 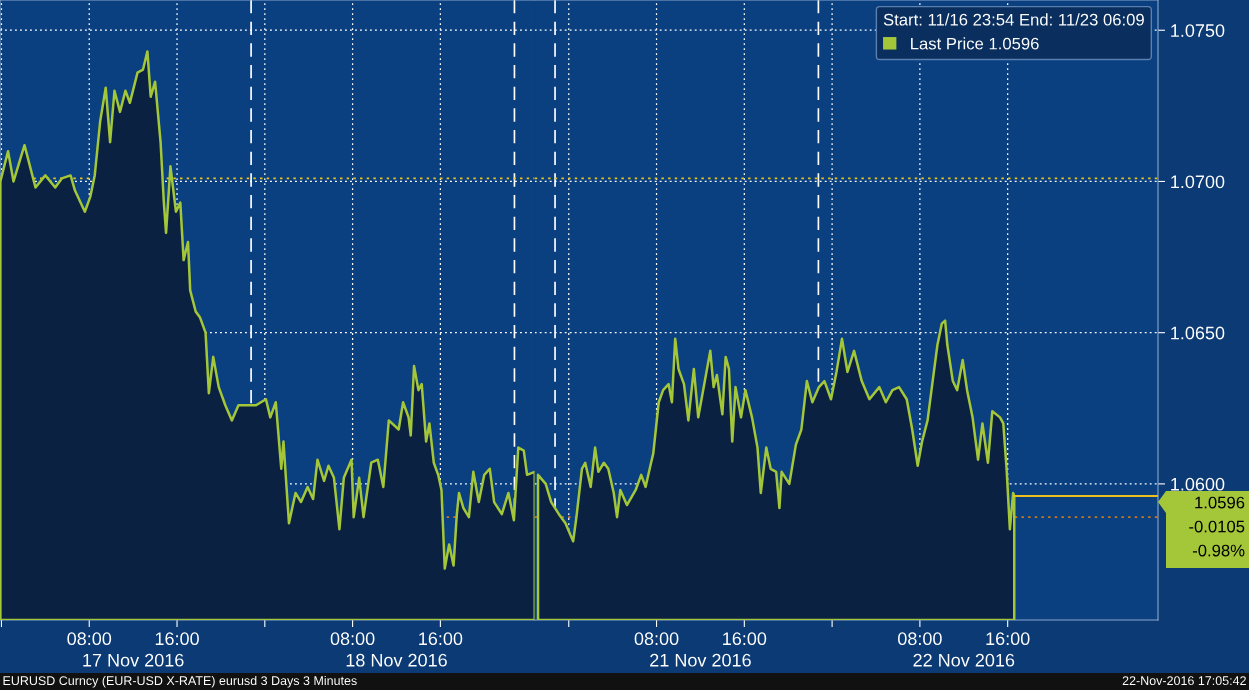 What do you see at coordinates (1217, 526) in the screenshot?
I see `text: -0.0105` at bounding box center [1217, 526].